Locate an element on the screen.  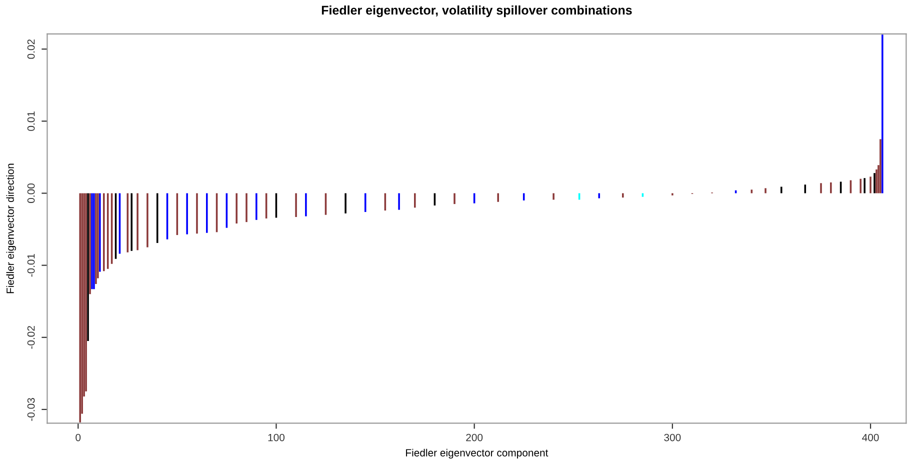
y-axis-title: Fiedler eigenvector direction is located at coordinates (11, 229).